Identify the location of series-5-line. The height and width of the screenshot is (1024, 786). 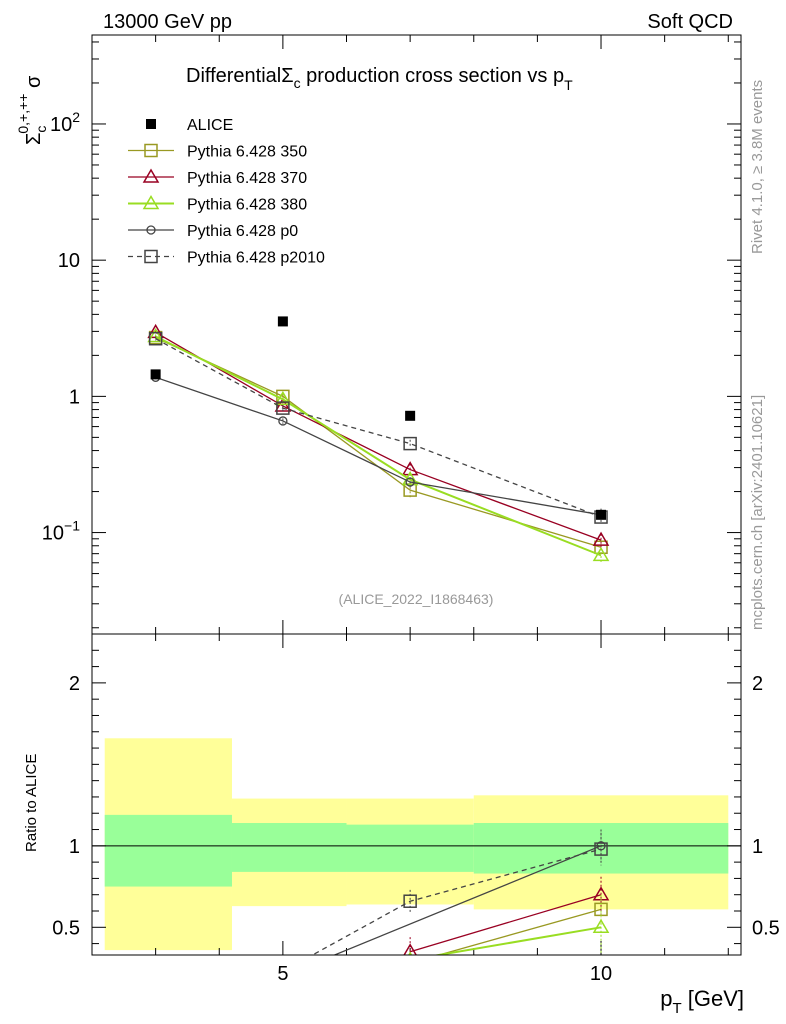
(378, 428).